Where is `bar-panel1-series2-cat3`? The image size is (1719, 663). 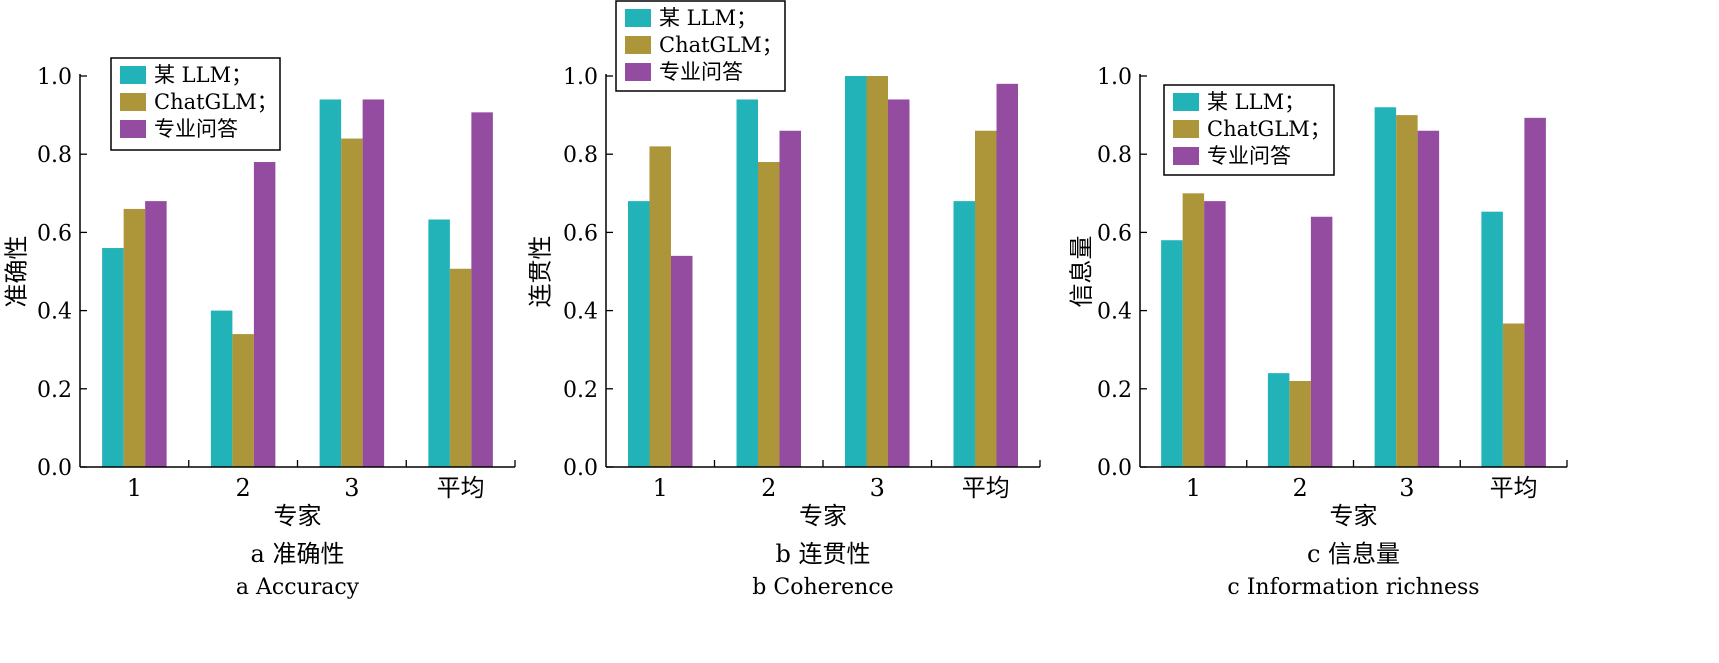 bar-panel1-series2-cat3 is located at coordinates (352, 302).